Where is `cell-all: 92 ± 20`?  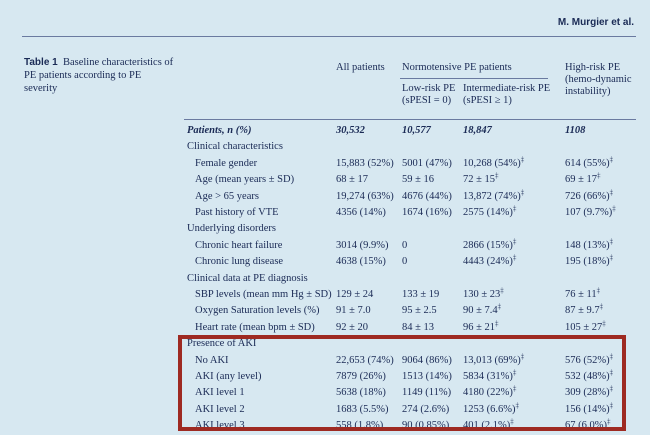
cell-all: 92 ± 20 is located at coordinates (352, 327).